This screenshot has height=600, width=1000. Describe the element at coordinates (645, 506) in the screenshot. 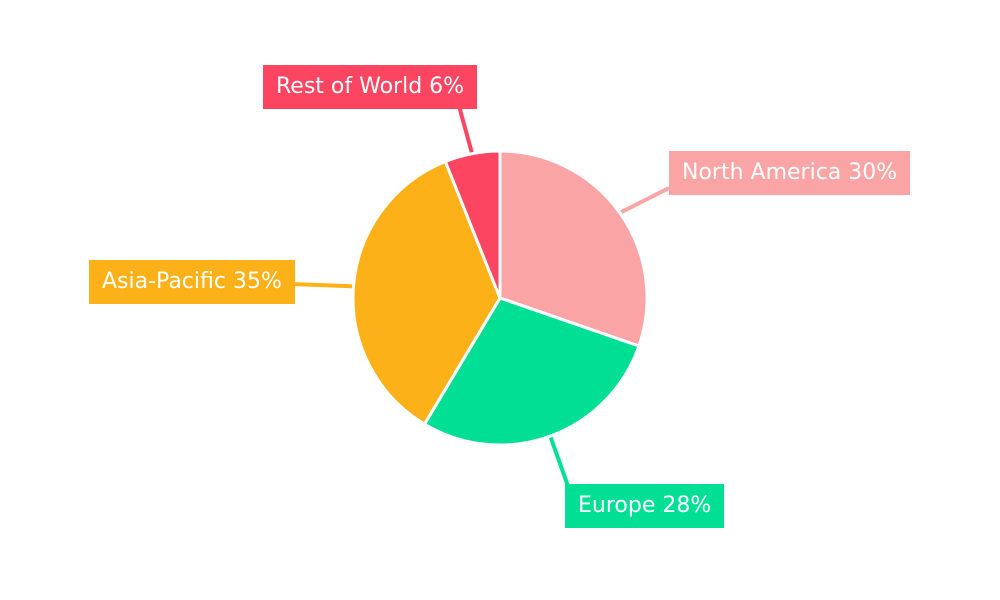

I see `slice-label-europe: Europe 28%` at that location.